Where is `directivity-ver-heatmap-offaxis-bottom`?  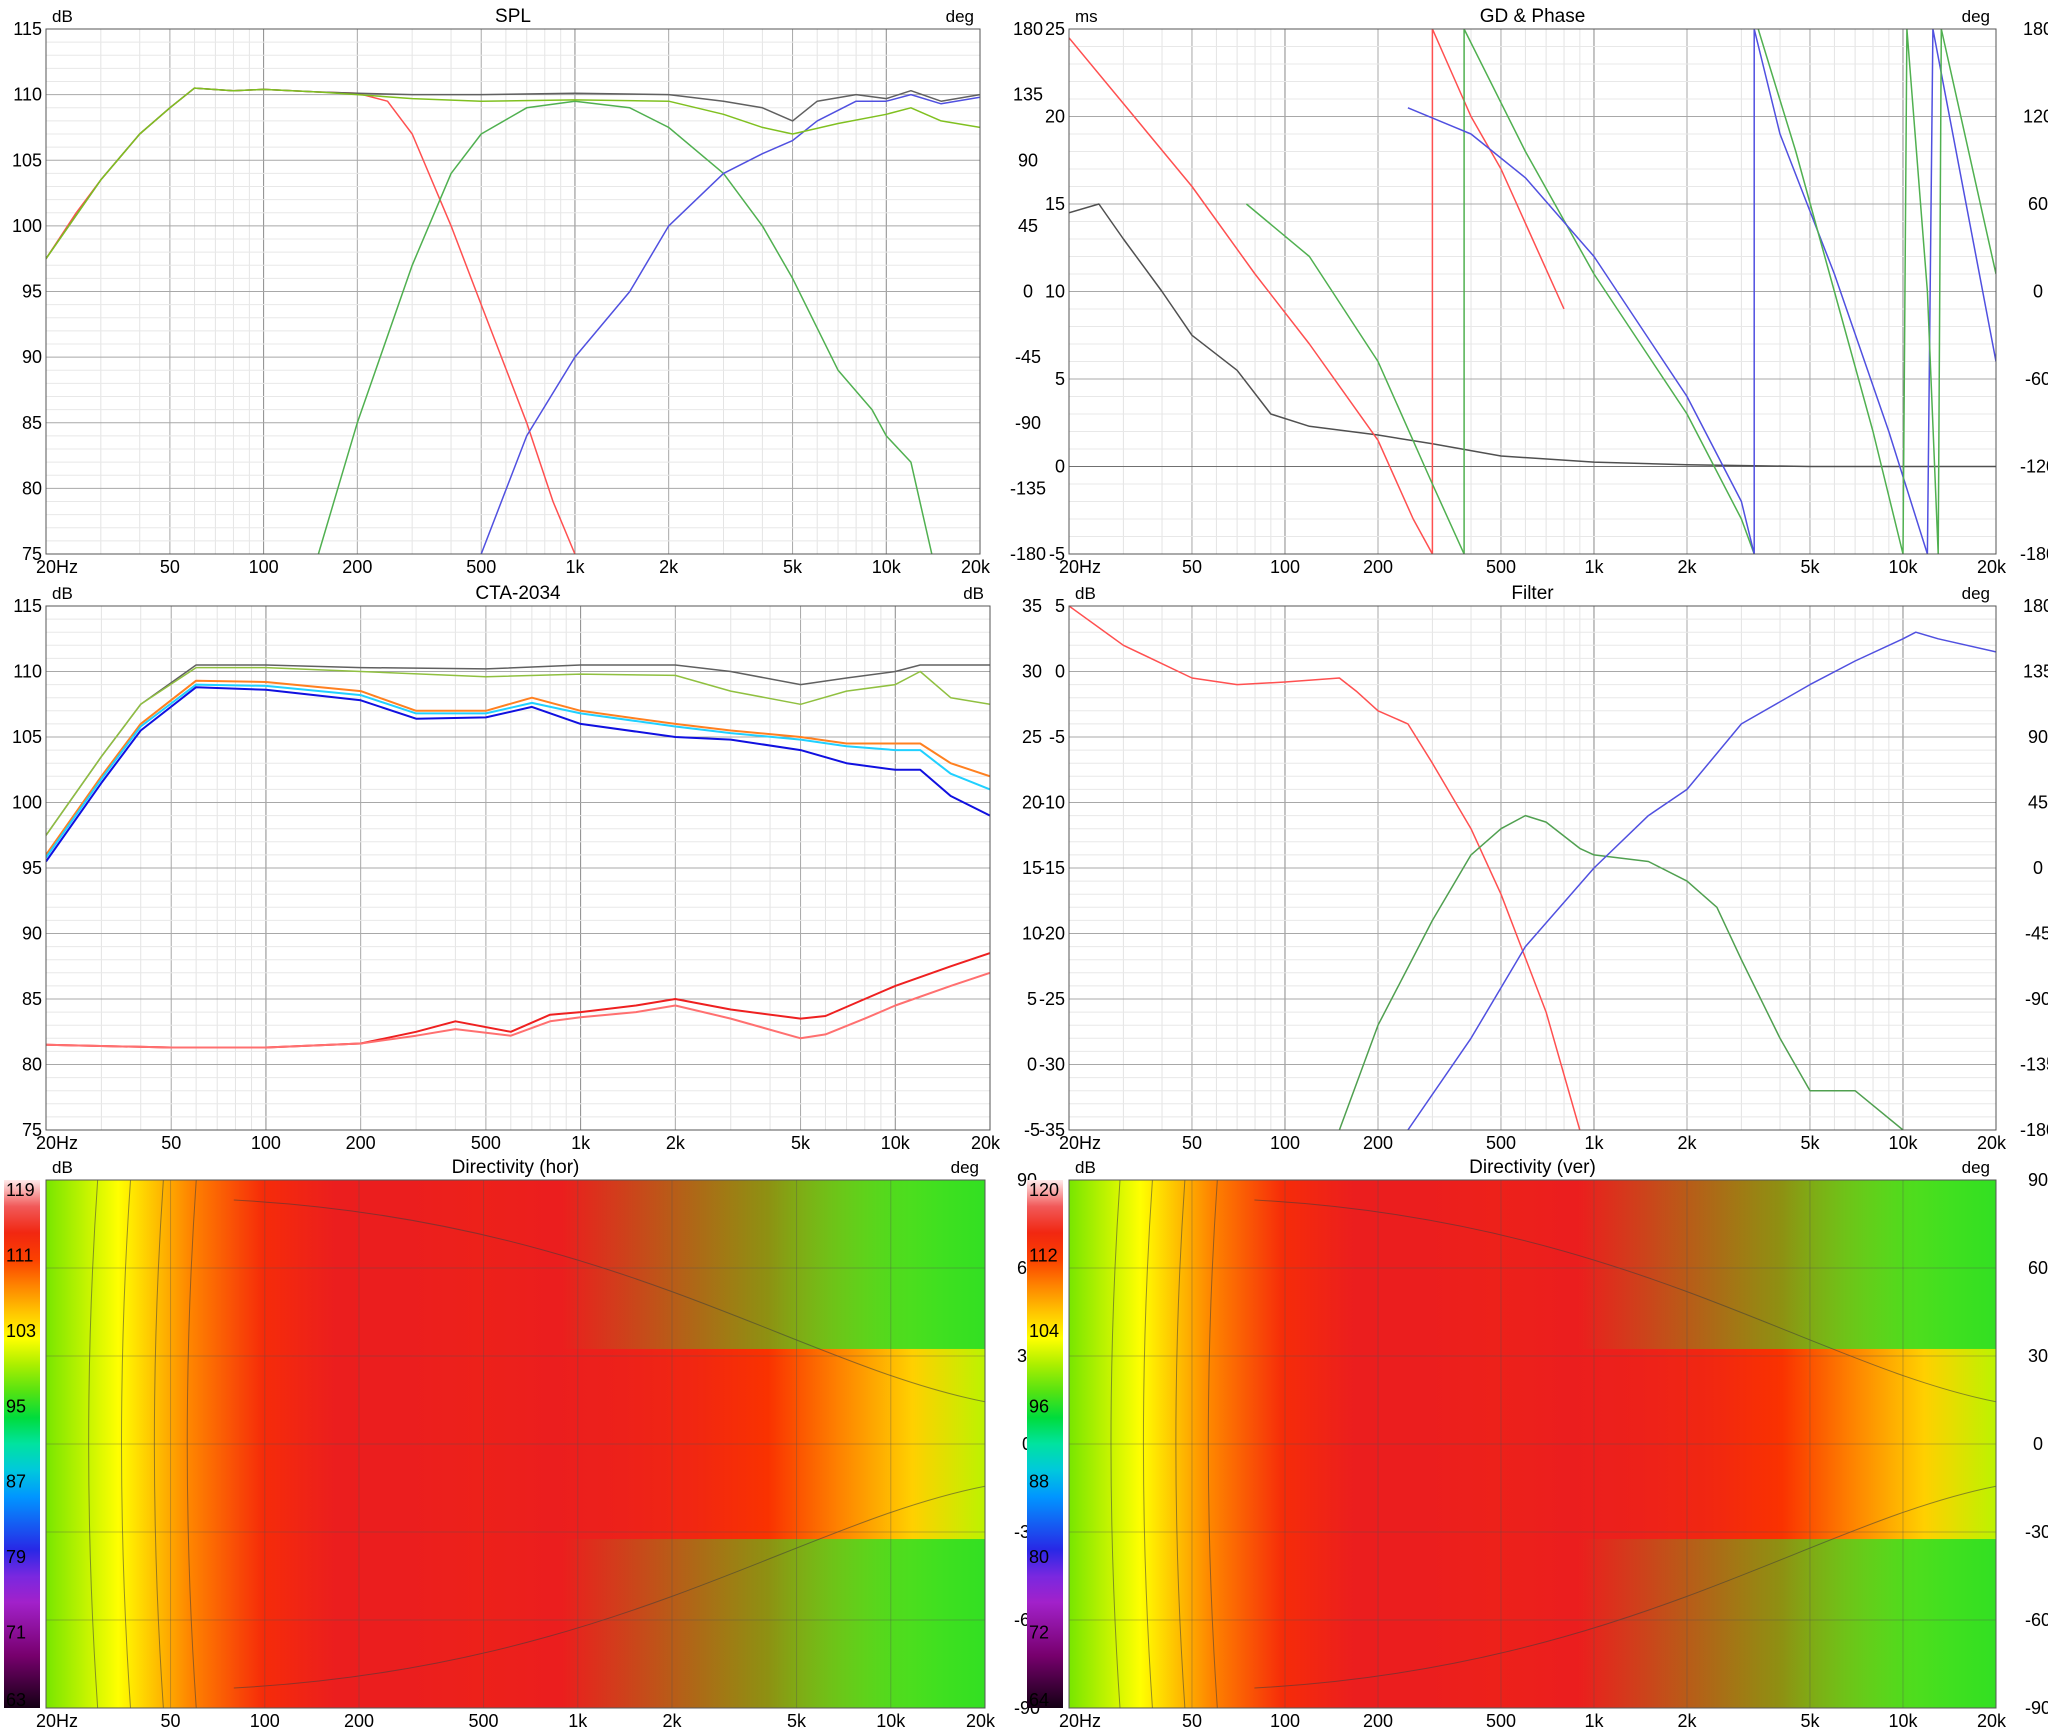 directivity-ver-heatmap-offaxis-bottom is located at coordinates (1532, 1623).